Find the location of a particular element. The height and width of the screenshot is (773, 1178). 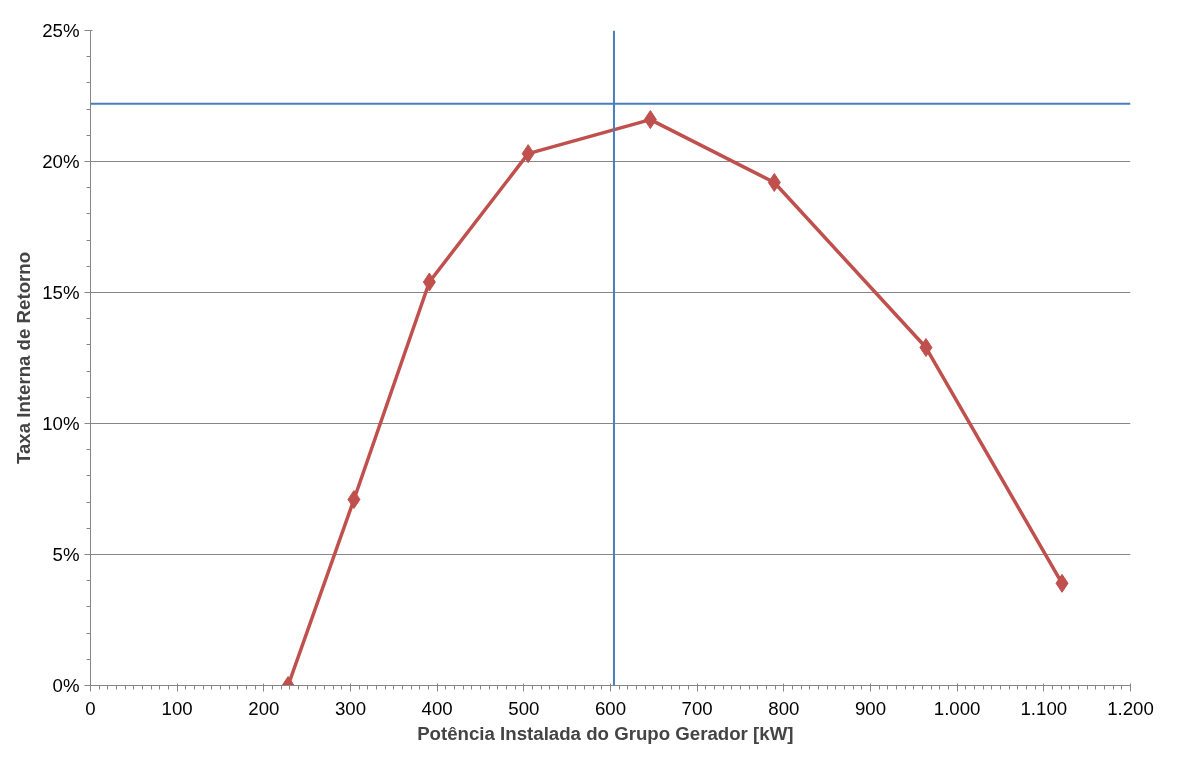

x-tick-label: 600 is located at coordinates (610, 708).